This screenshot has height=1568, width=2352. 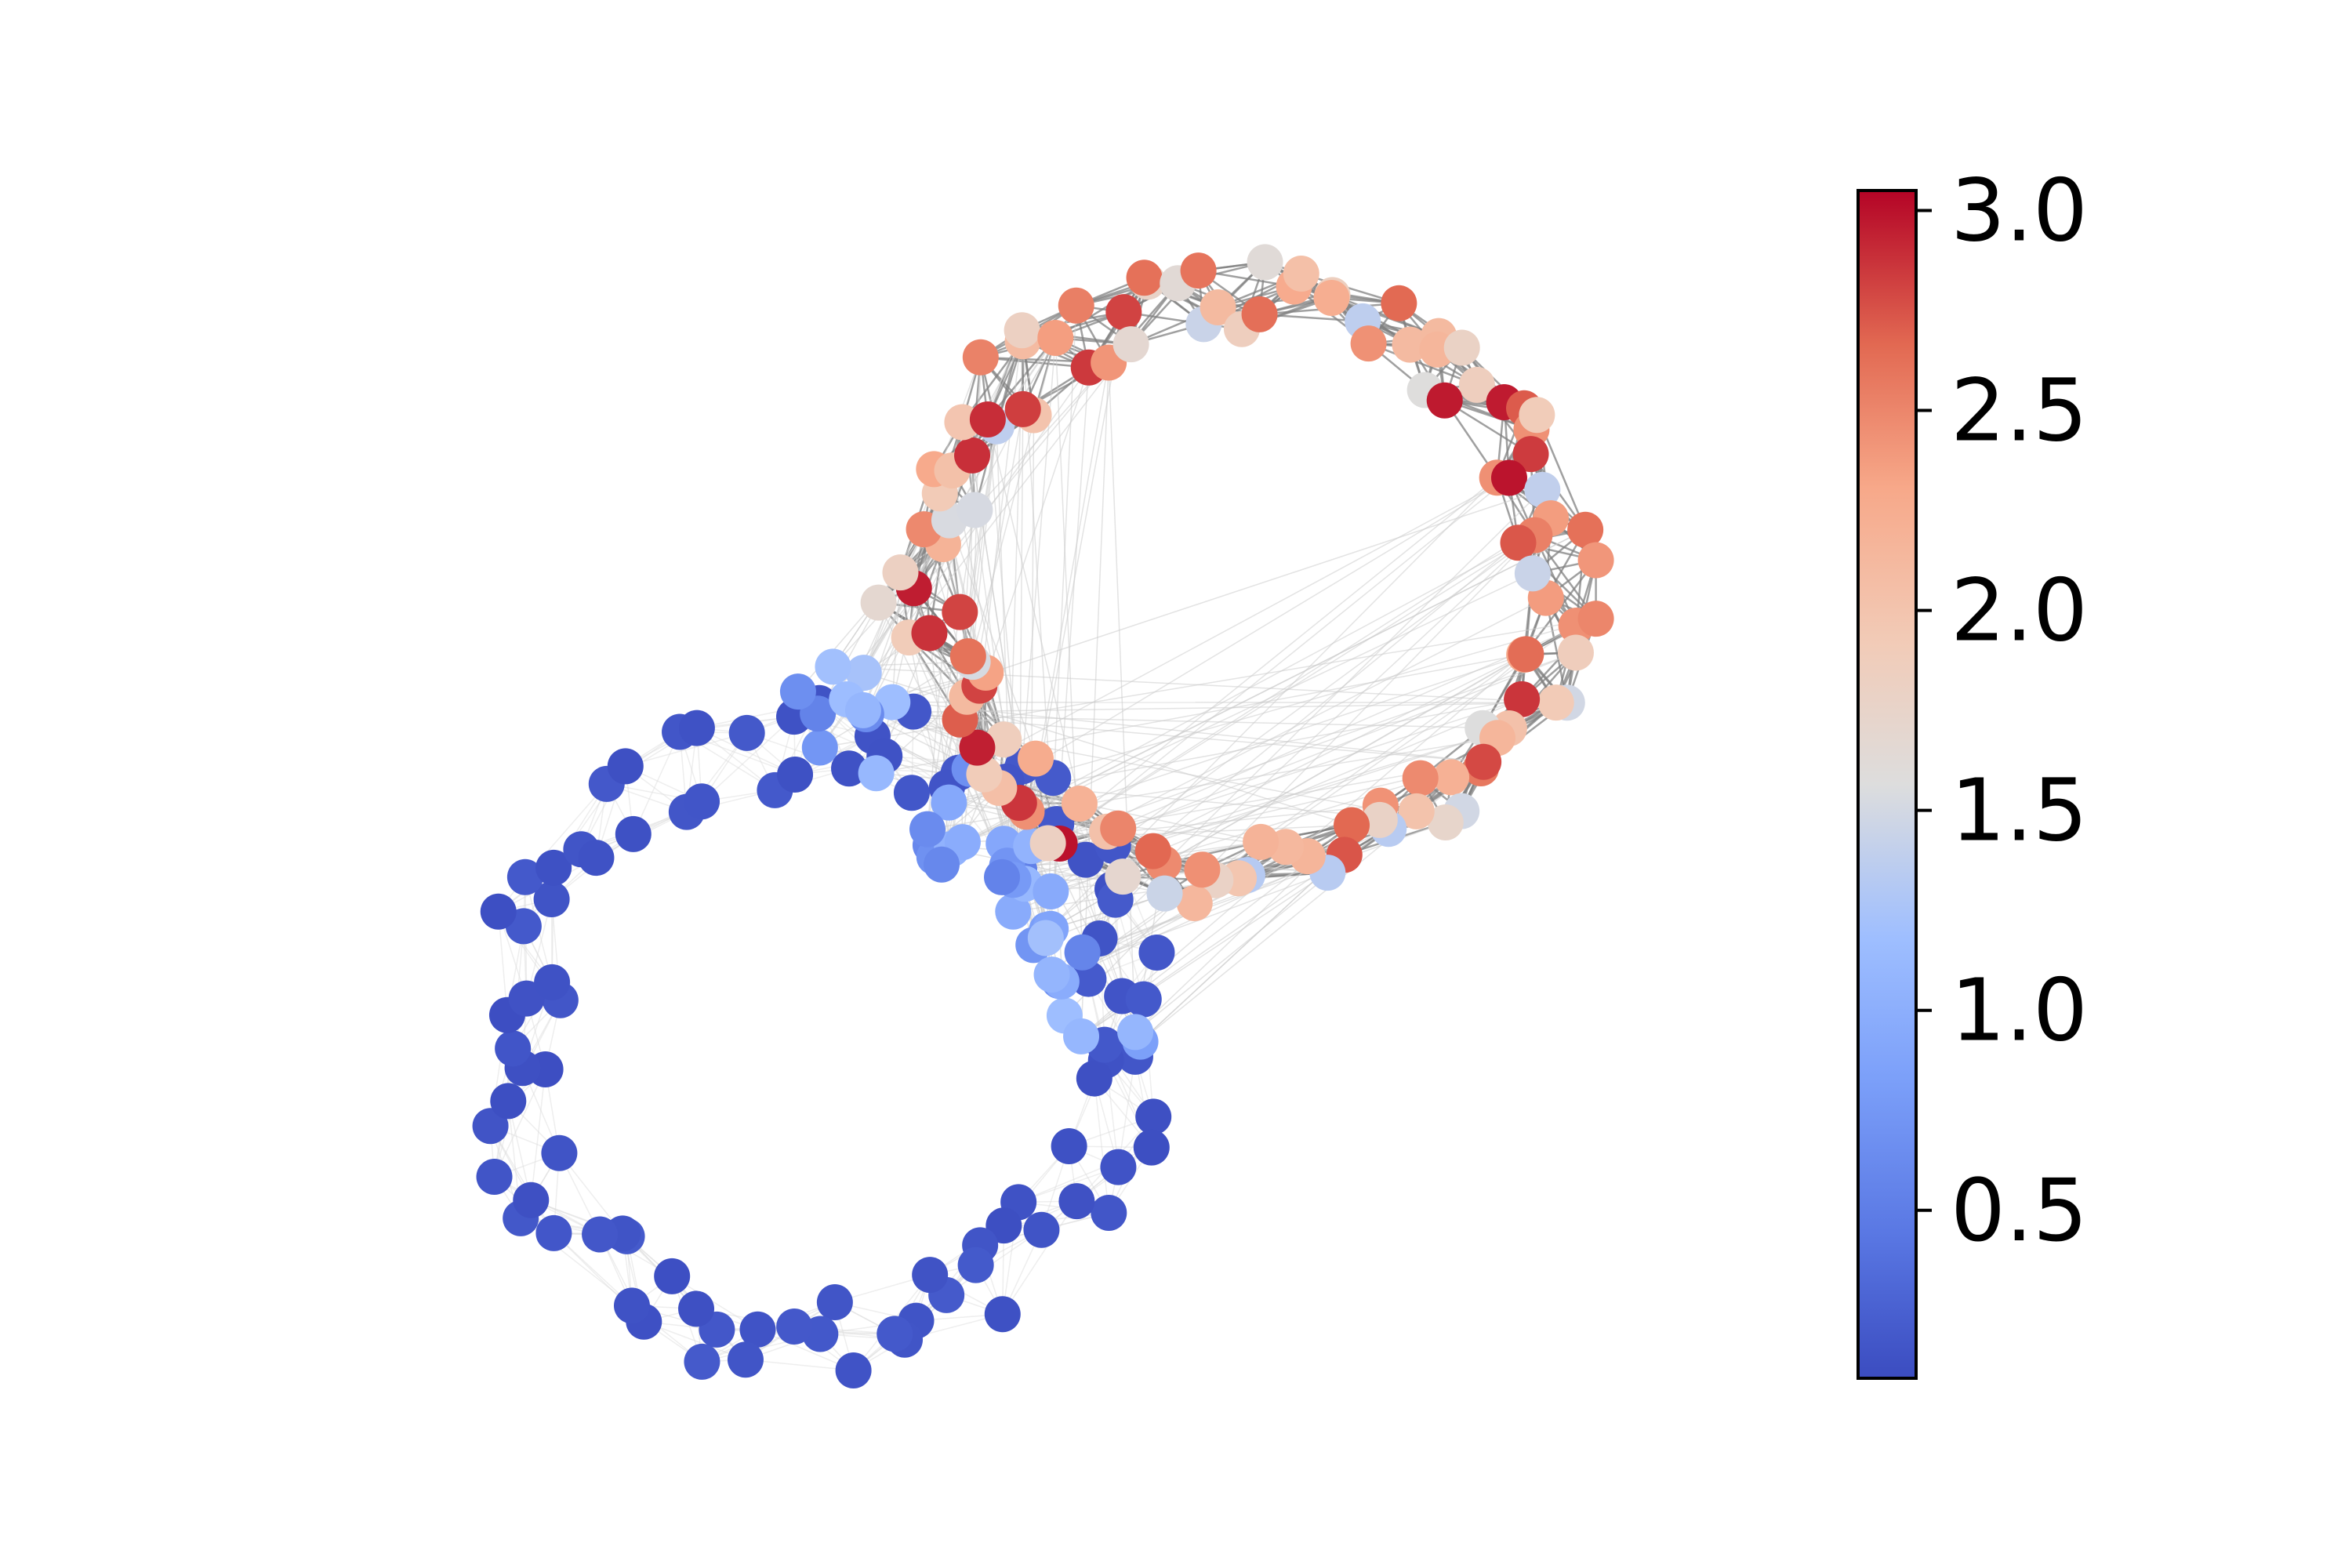 What do you see at coordinates (2019, 611) in the screenshot?
I see `colorbar-tick-label: 2.0` at bounding box center [2019, 611].